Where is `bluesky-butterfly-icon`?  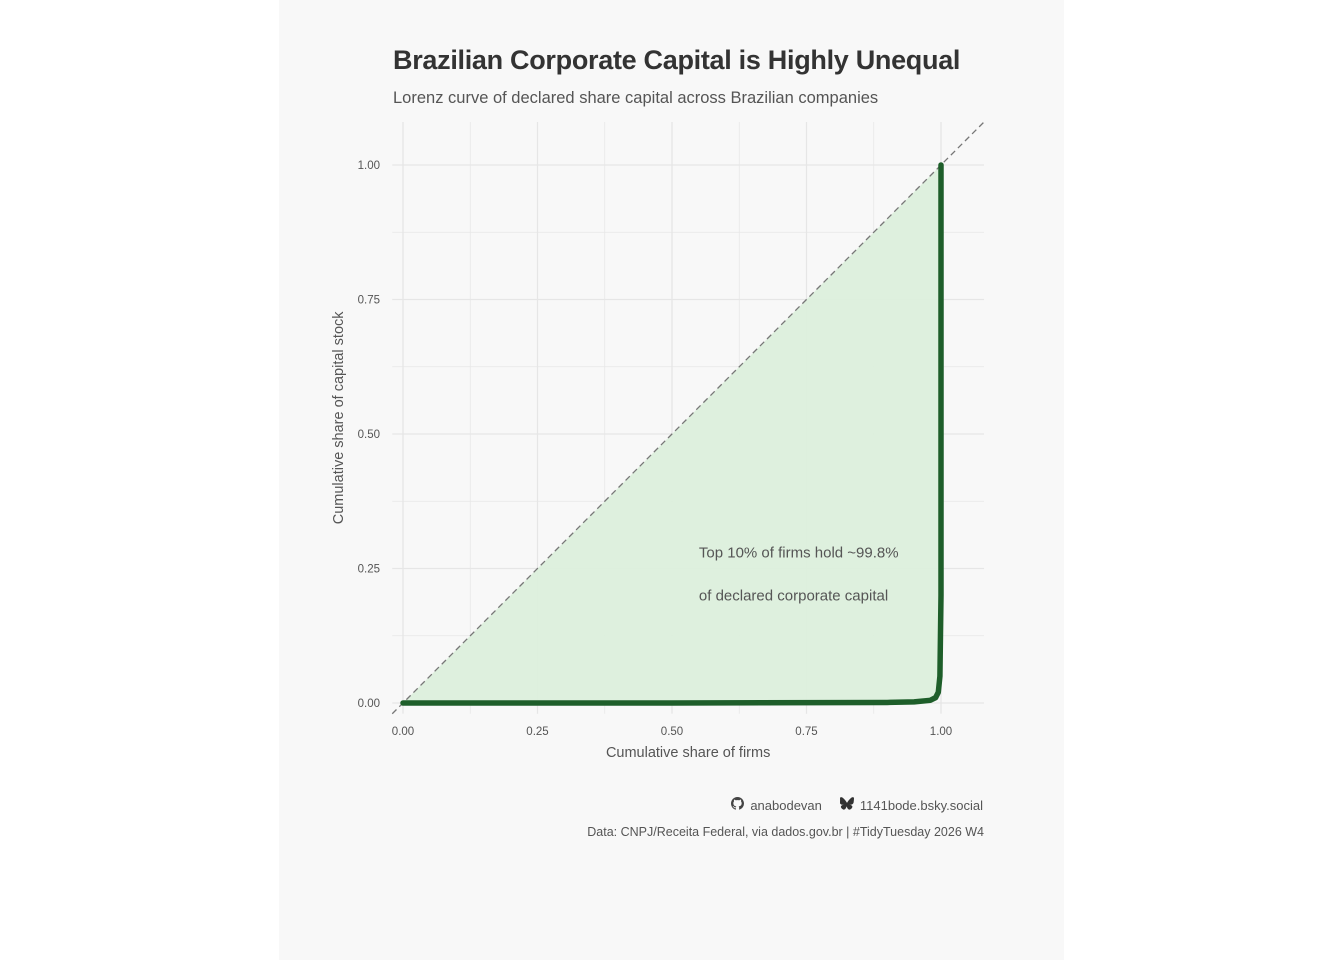
bluesky-butterfly-icon is located at coordinates (846, 805).